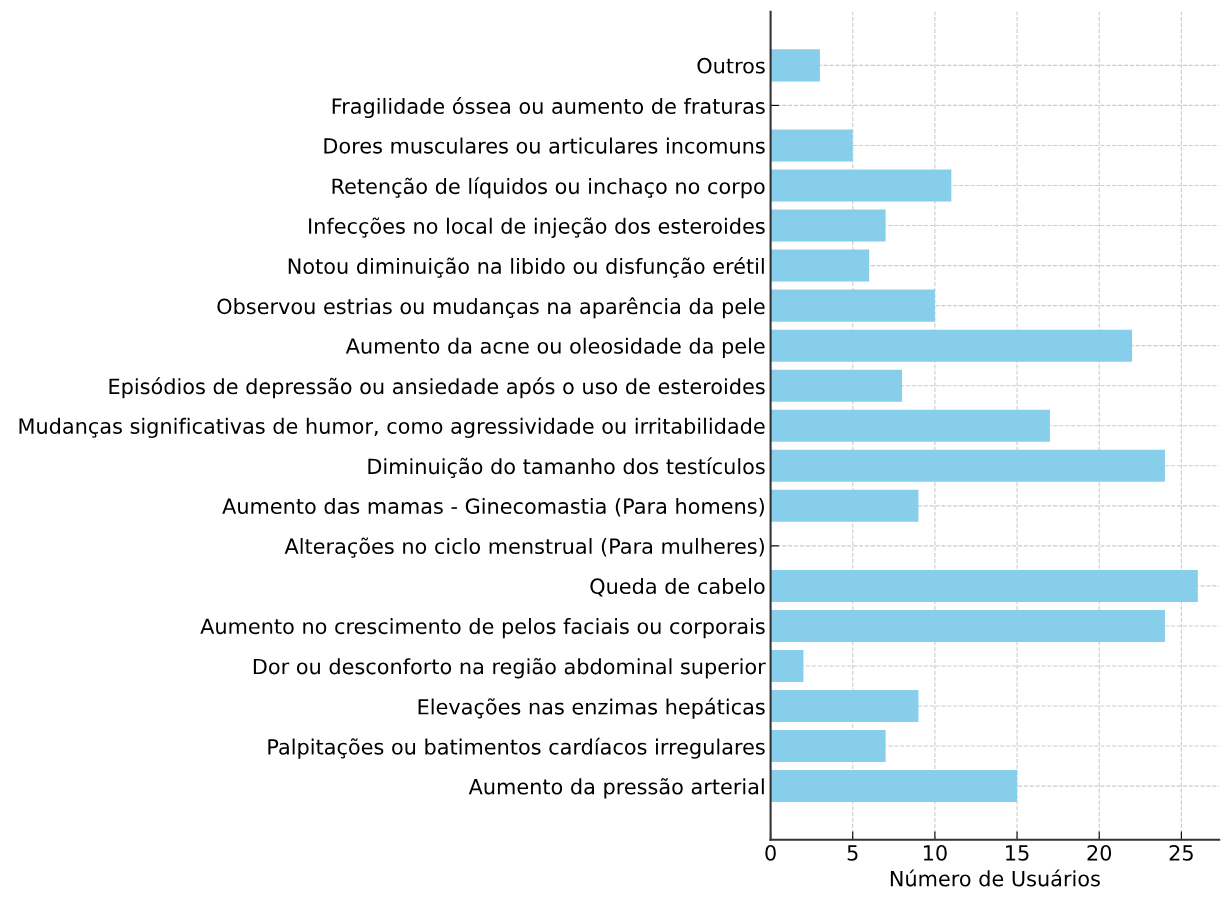  What do you see at coordinates (1017, 853) in the screenshot?
I see `x-tick-label: 15` at bounding box center [1017, 853].